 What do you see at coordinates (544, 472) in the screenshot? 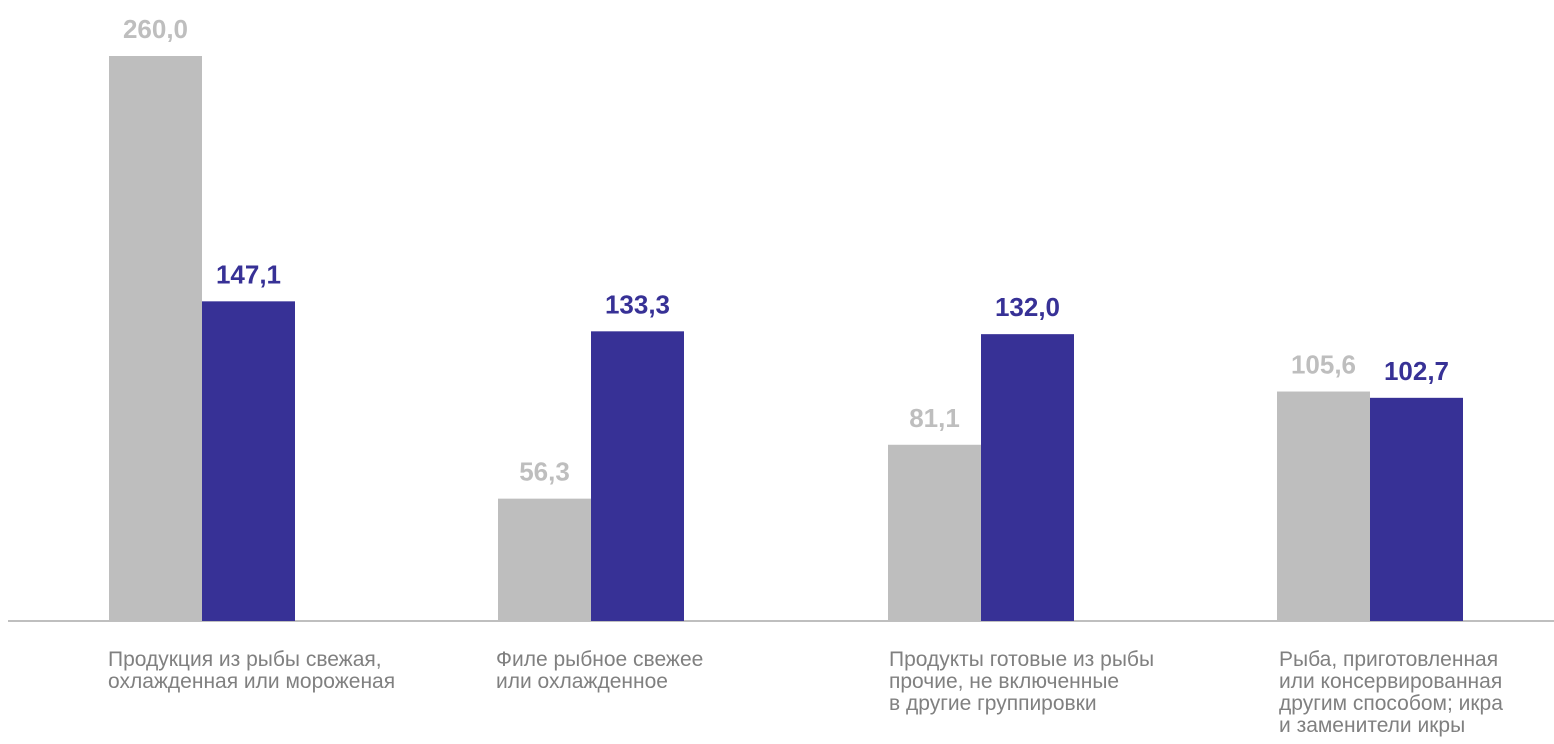
I see `value-label-series1-cat2: 56,3` at bounding box center [544, 472].